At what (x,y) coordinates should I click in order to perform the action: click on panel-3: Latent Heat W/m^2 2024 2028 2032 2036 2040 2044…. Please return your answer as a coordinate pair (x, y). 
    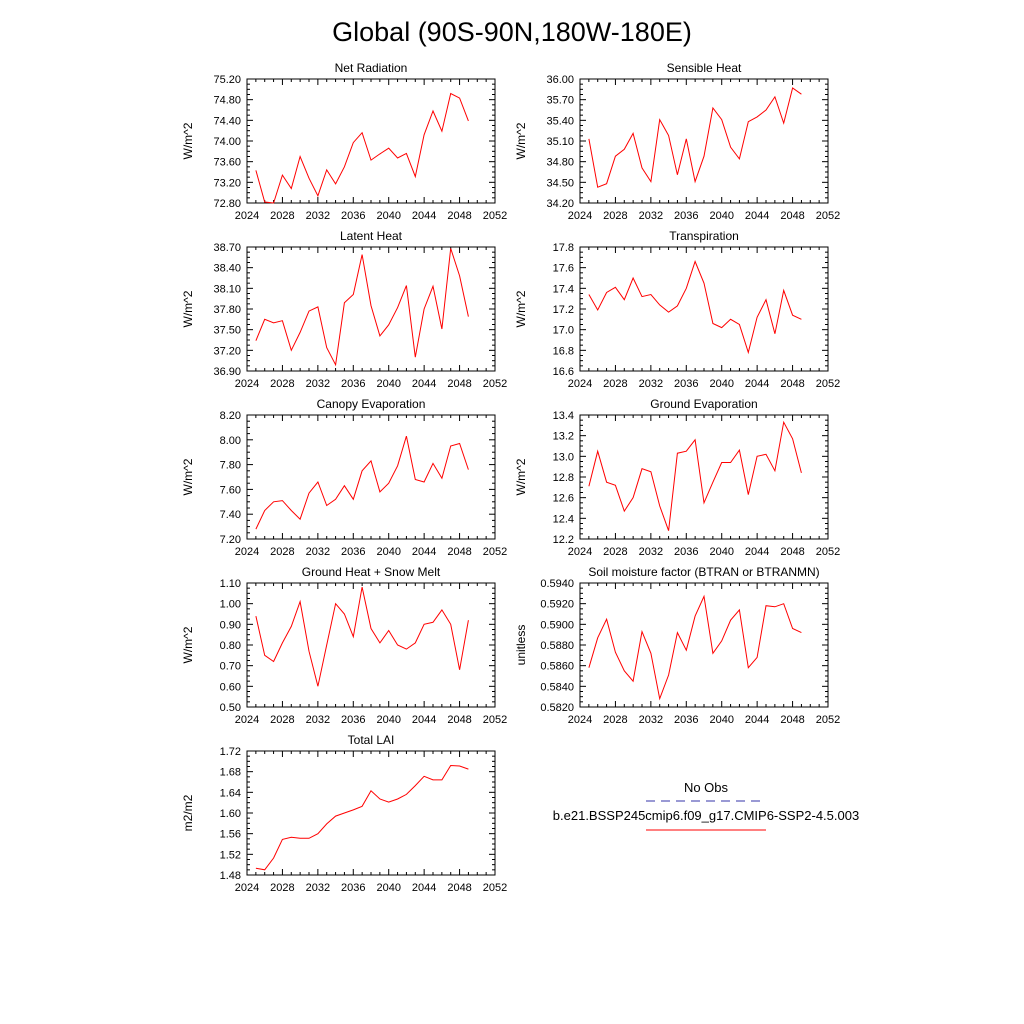
    Looking at the image, I should click on (344, 309).